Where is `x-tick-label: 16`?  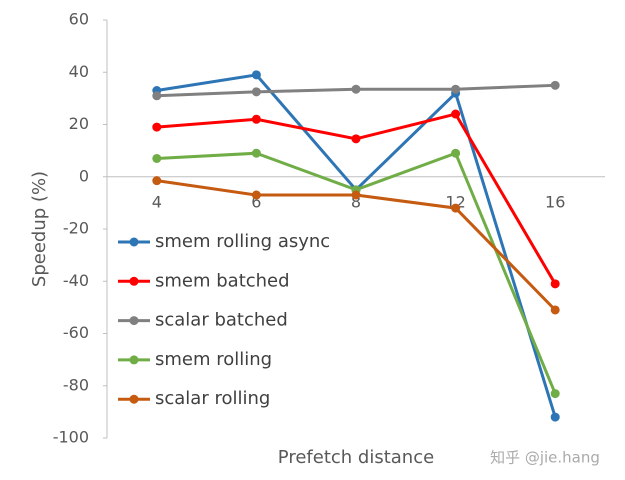
x-tick-label: 16 is located at coordinates (555, 201).